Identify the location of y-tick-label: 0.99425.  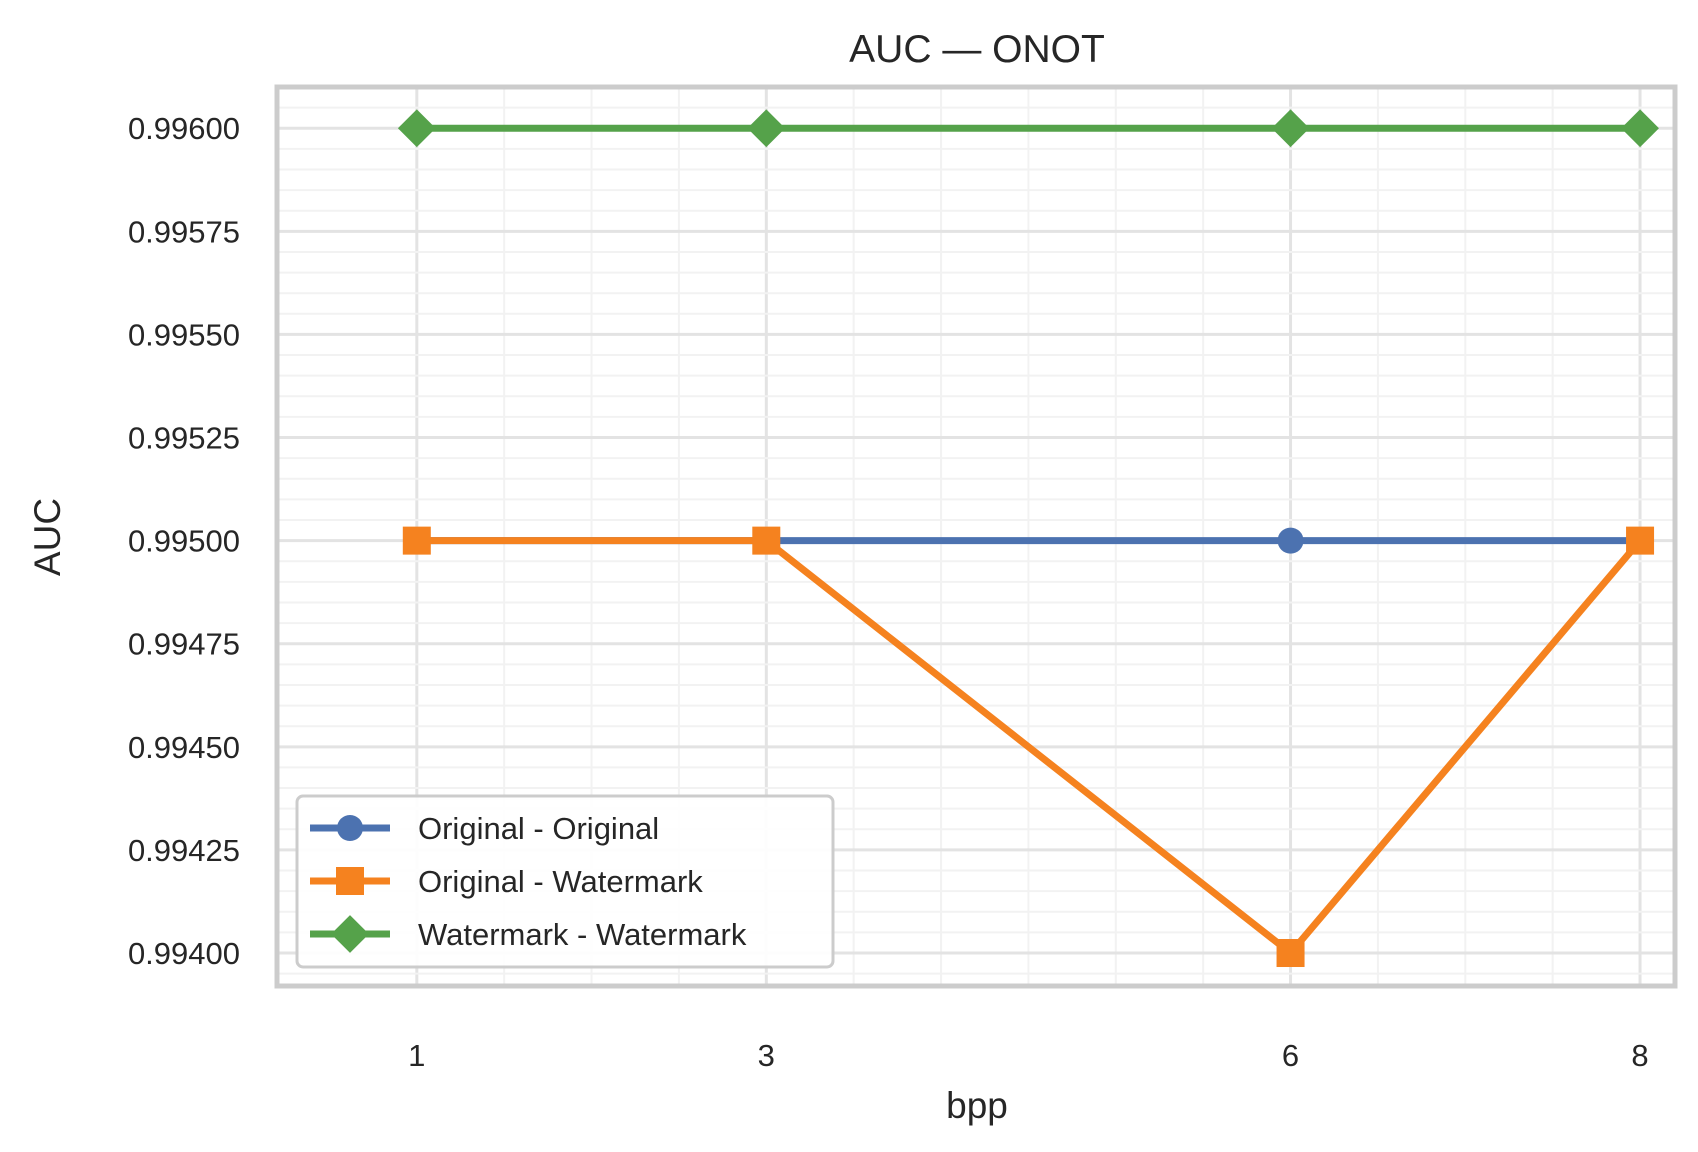
(184, 850).